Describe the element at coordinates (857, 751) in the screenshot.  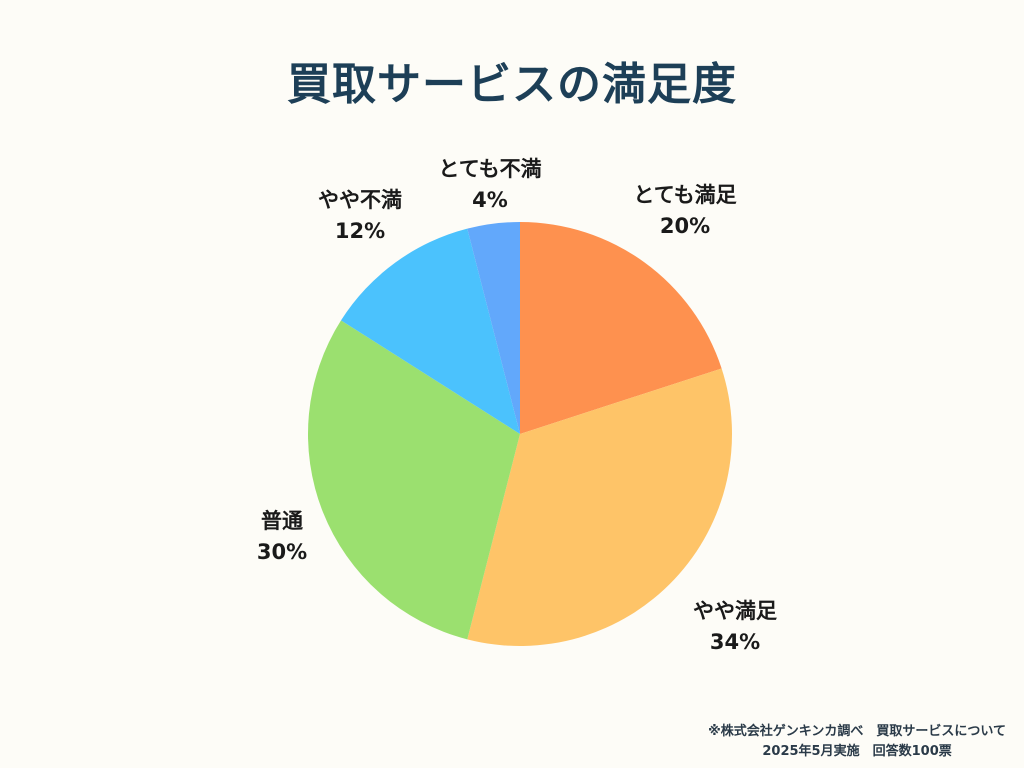
I see `footnote-date: 2025年5月実施 回答数100票` at that location.